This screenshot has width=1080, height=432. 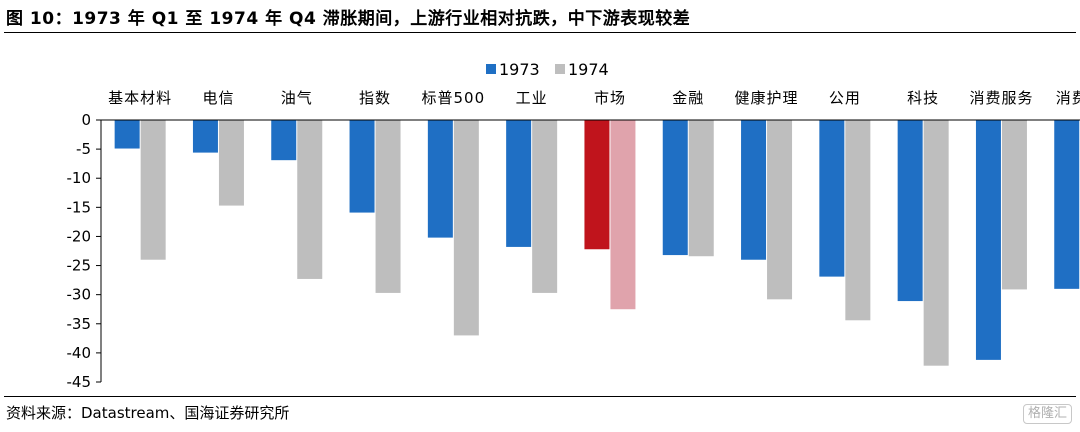 What do you see at coordinates (845, 98) in the screenshot?
I see `category-label: 公用` at bounding box center [845, 98].